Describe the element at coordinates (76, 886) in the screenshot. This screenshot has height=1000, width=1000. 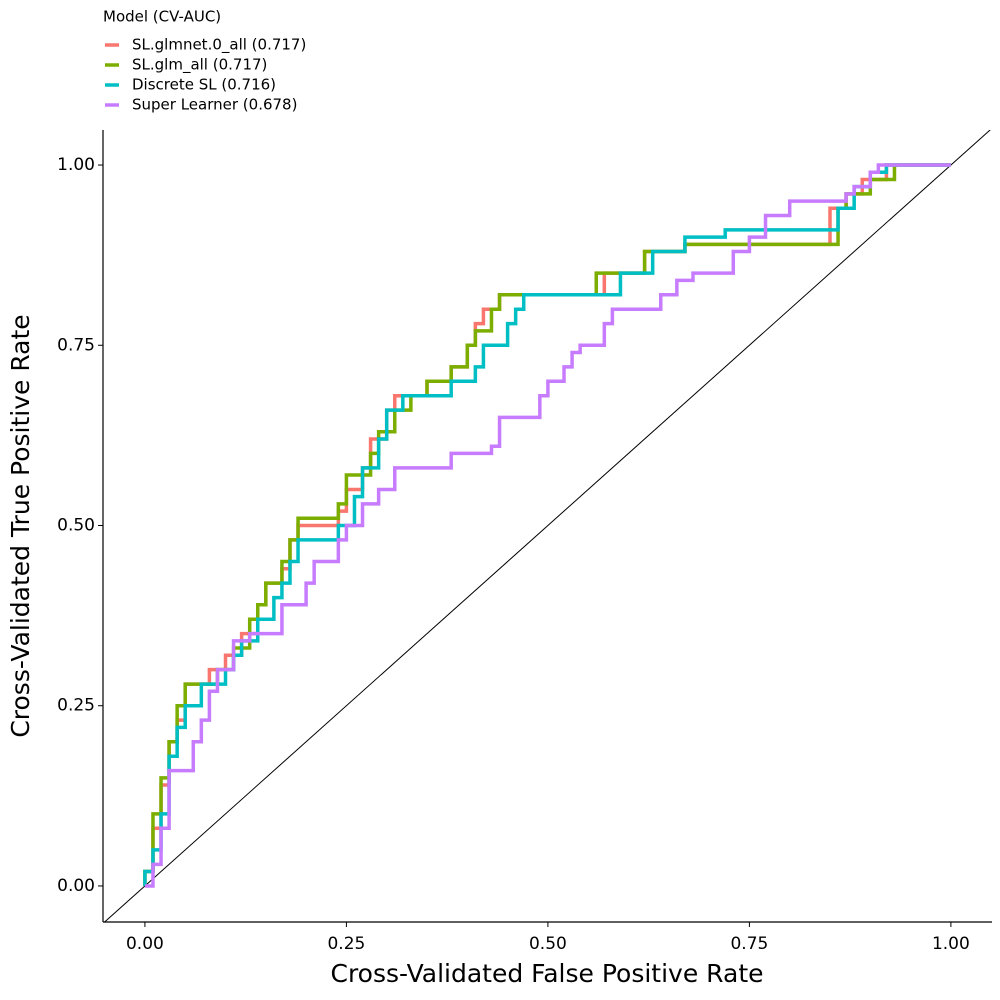
I see `y-tick-label: 0.00` at that location.